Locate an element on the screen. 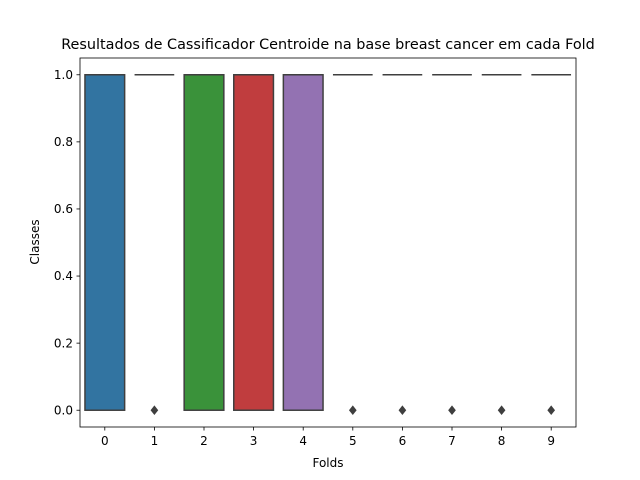  x-tick-label-2: 2 is located at coordinates (204, 441).